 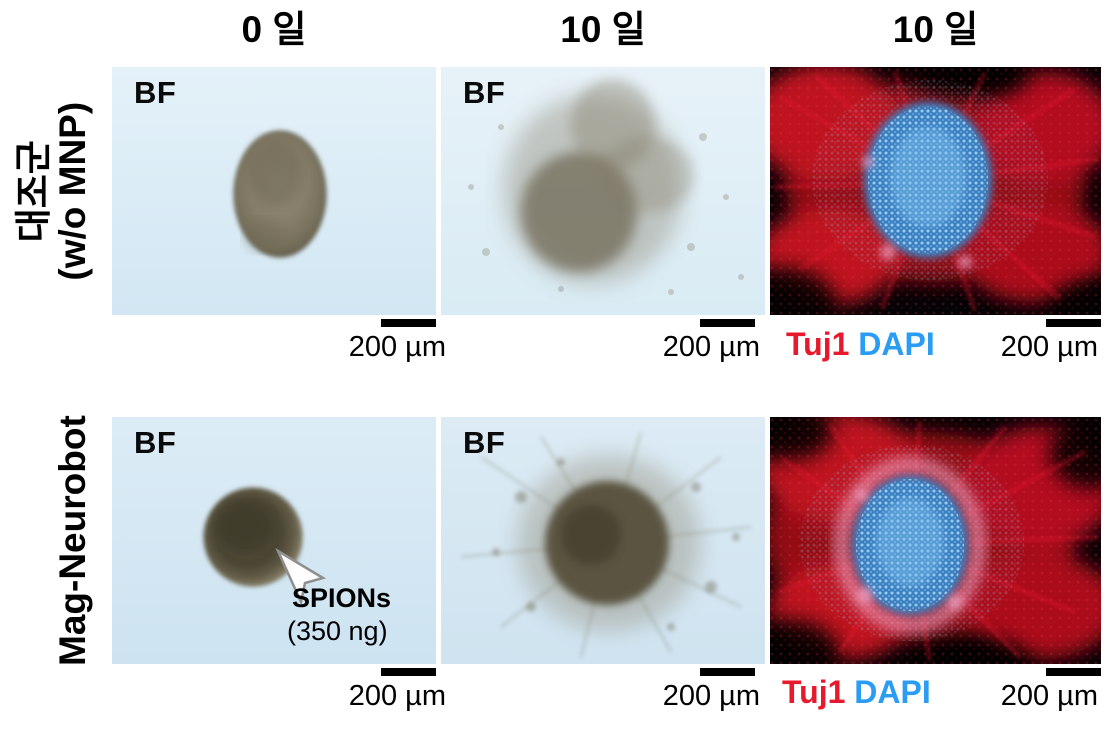 What do you see at coordinates (603, 29) in the screenshot?
I see `column-header-day10-bf: 10 일` at bounding box center [603, 29].